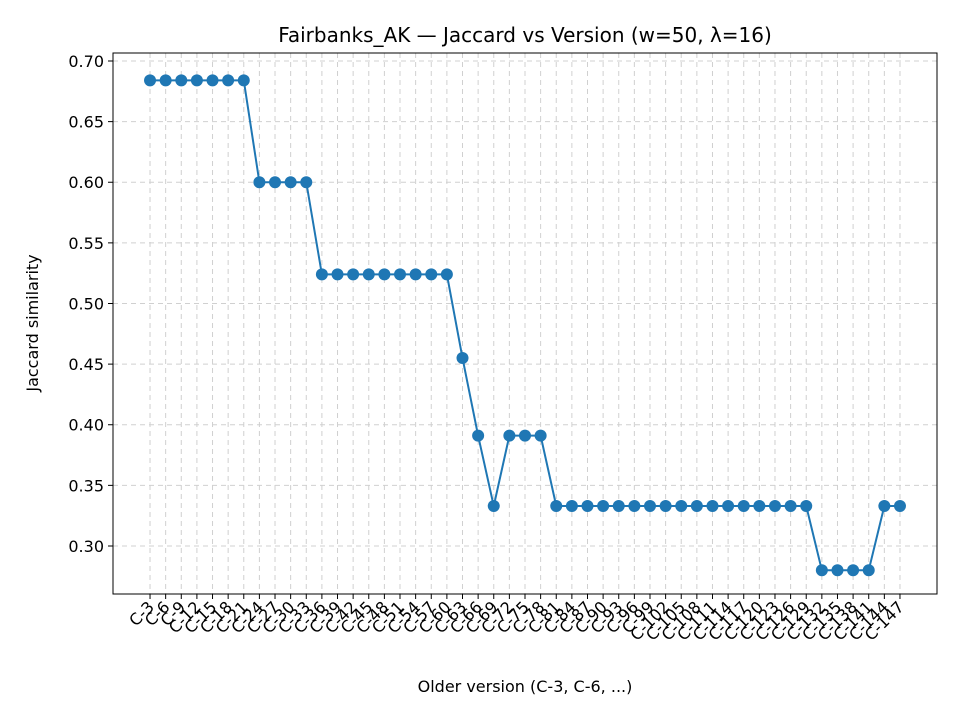 This screenshot has width=960, height=720. What do you see at coordinates (86, 303) in the screenshot?
I see `y-tick-label: 0.50` at bounding box center [86, 303].